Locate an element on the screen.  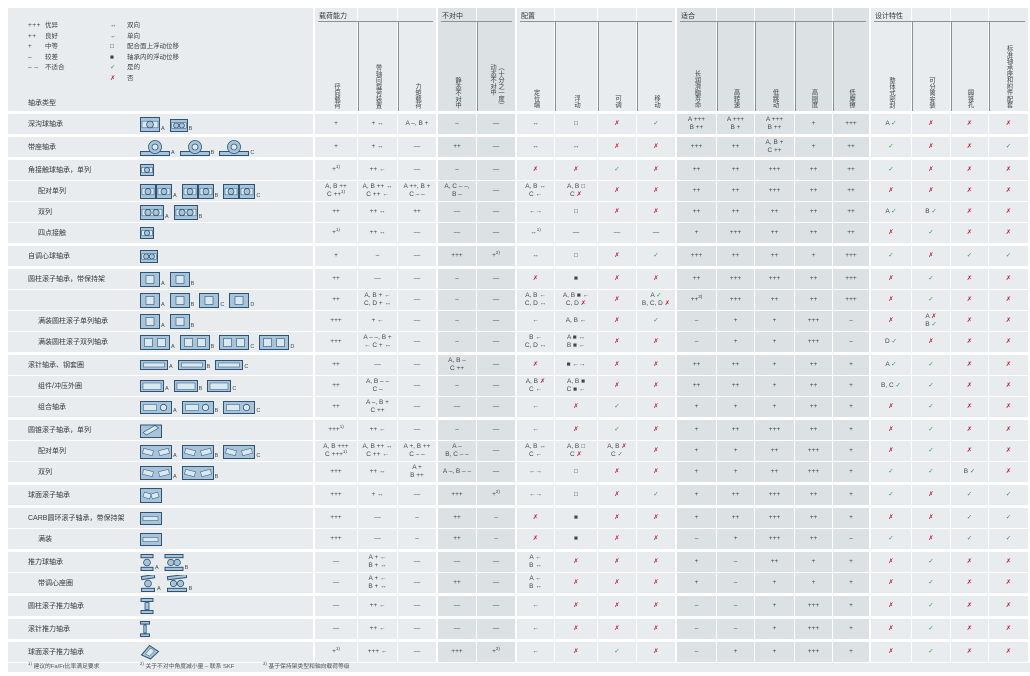
table-row: 角接触球轴承，单列 +1) ++ ← — – — ✗ ✗ ✓ ✗ ++ ++ +++ ++ ++ ✓ ✗ ✗ ✗ is located at coordinates (519, 169).